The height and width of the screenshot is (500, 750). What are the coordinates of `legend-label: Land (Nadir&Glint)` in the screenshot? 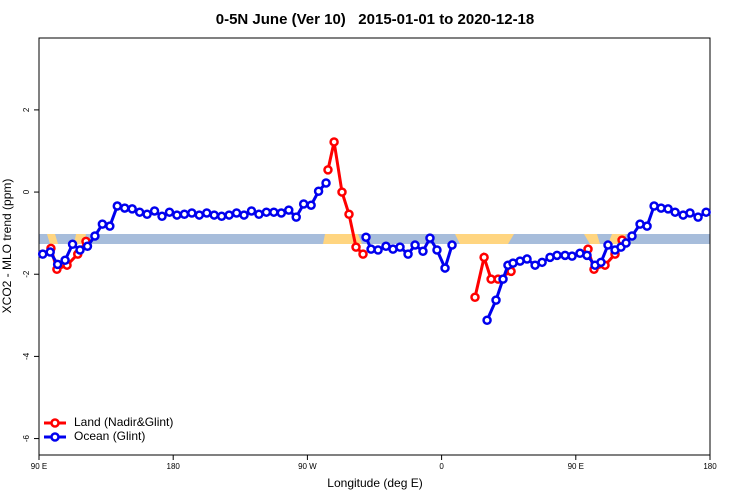 It's located at (123, 422).